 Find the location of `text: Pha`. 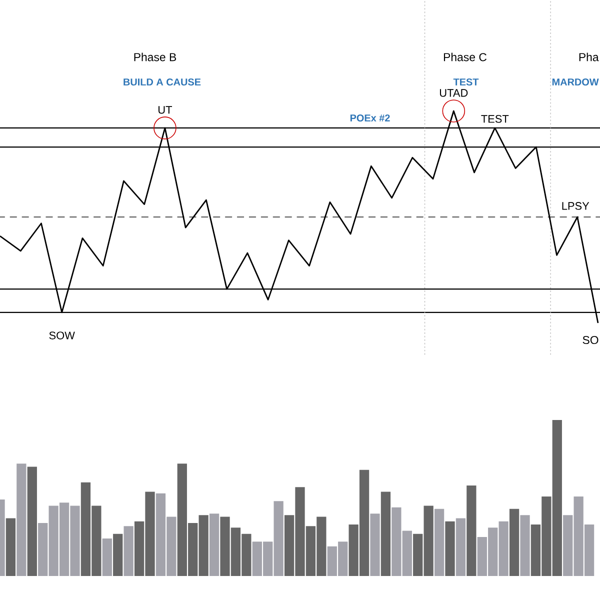

text: Pha is located at coordinates (589, 57).